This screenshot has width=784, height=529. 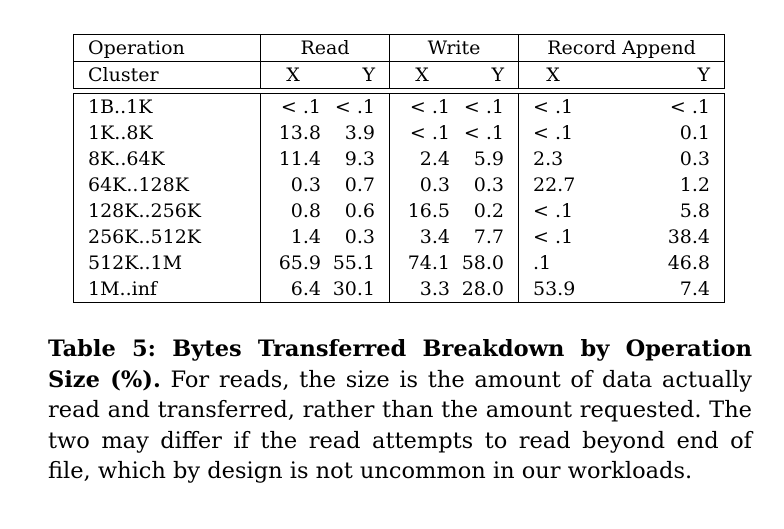 I want to click on cell-ra-y: 38.4, so click(x=656, y=237).